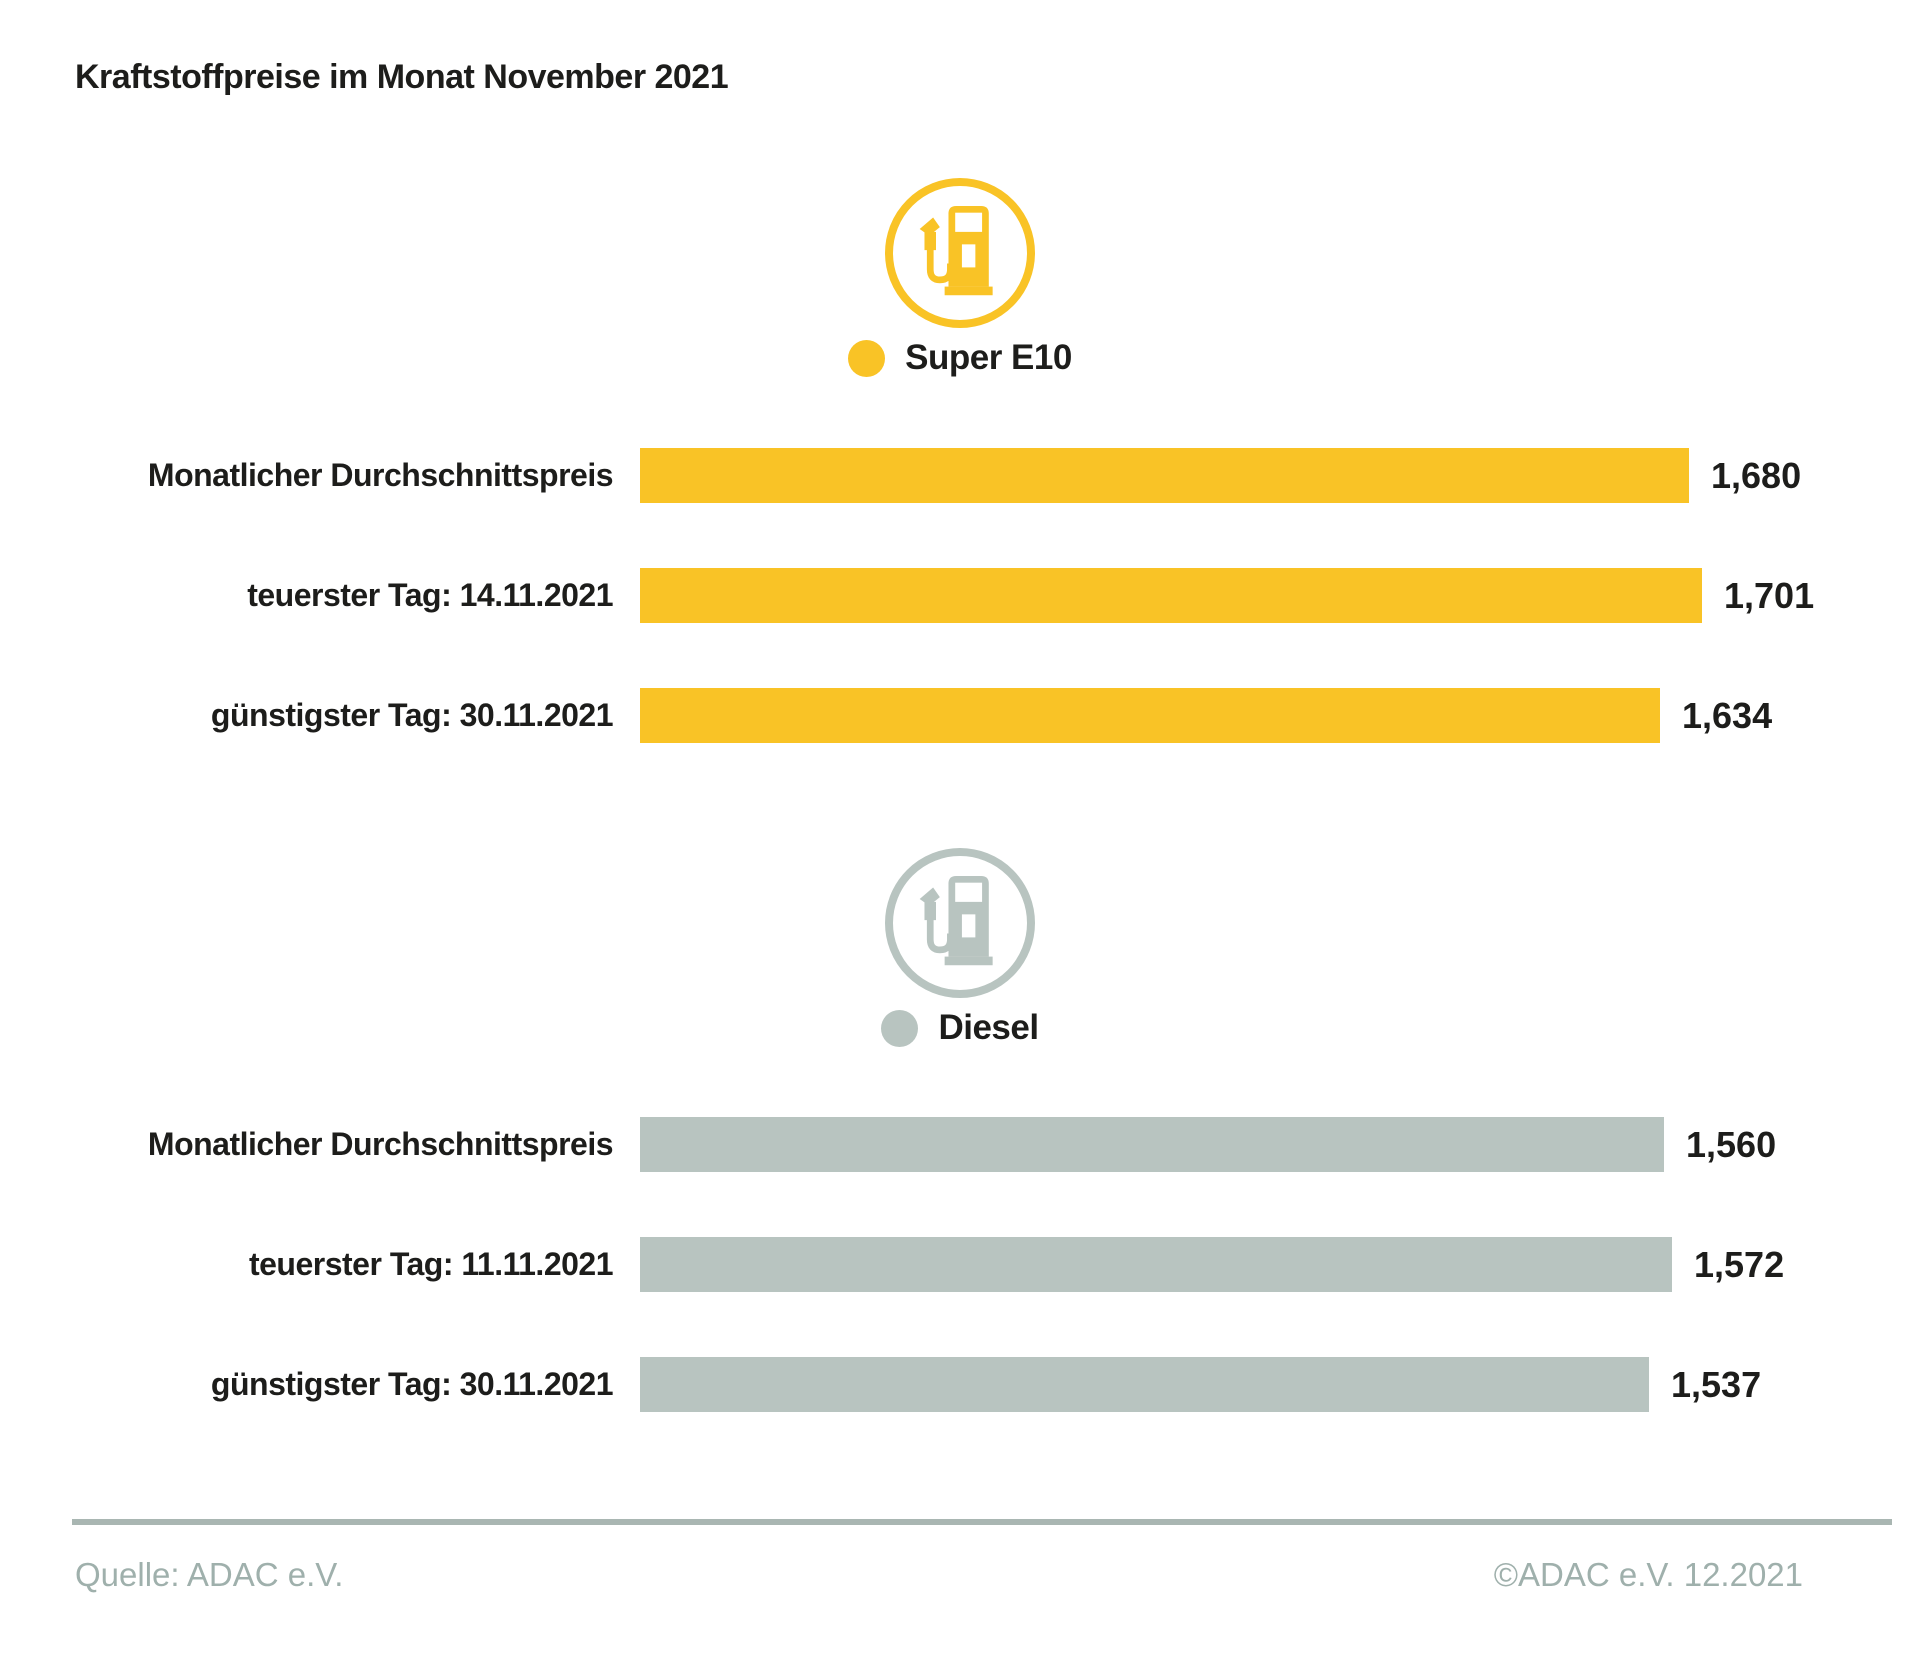  Describe the element at coordinates (431, 1264) in the screenshot. I see `bar-category-label: teuerster Tag: 11.11.2021` at that location.